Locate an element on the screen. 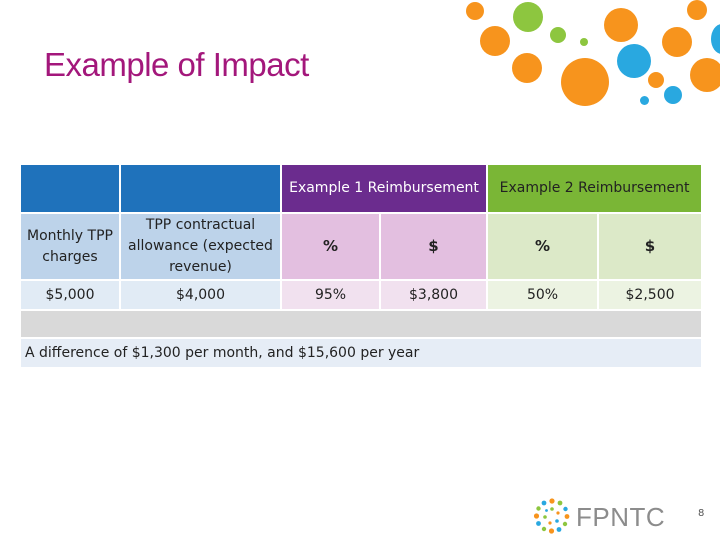 The height and width of the screenshot is (540, 720). fpntc-logo: FPNTC is located at coordinates (603, 517).